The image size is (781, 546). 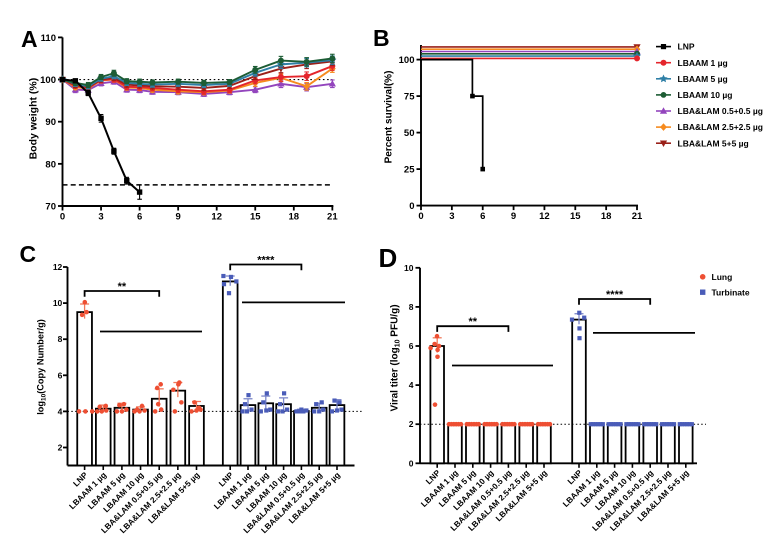 What do you see at coordinates (48, 38) in the screenshot?
I see `svg-text: 110` at bounding box center [48, 38].